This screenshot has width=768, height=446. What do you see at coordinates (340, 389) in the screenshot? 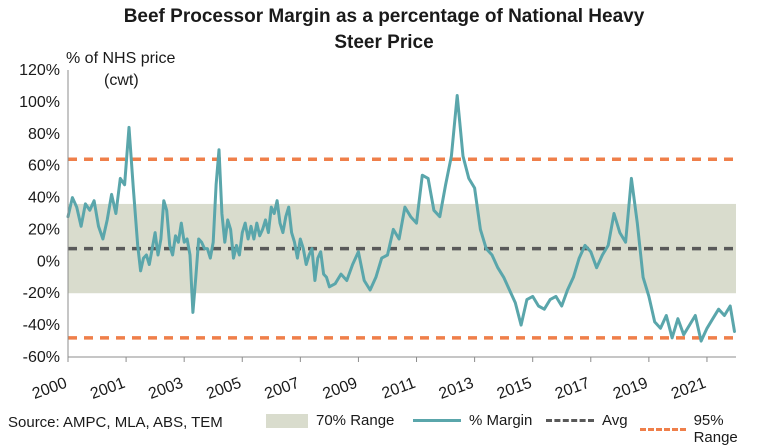
I see `x-tick-label: 2009` at bounding box center [340, 389].